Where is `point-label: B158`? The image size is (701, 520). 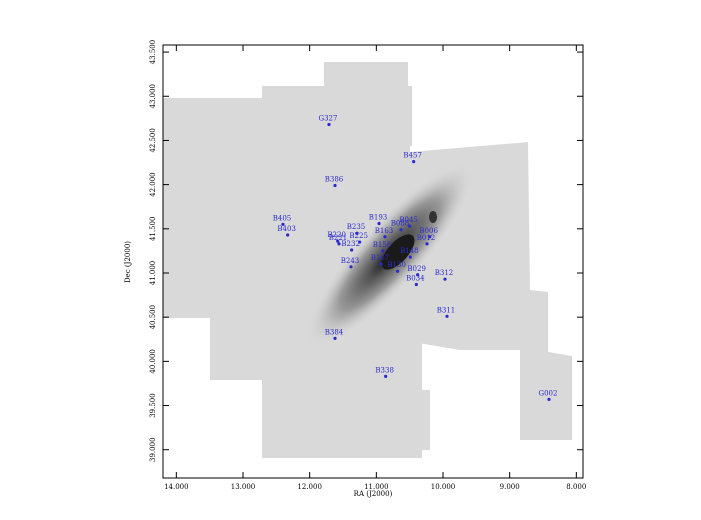
point-label: B158 is located at coordinates (382, 245).